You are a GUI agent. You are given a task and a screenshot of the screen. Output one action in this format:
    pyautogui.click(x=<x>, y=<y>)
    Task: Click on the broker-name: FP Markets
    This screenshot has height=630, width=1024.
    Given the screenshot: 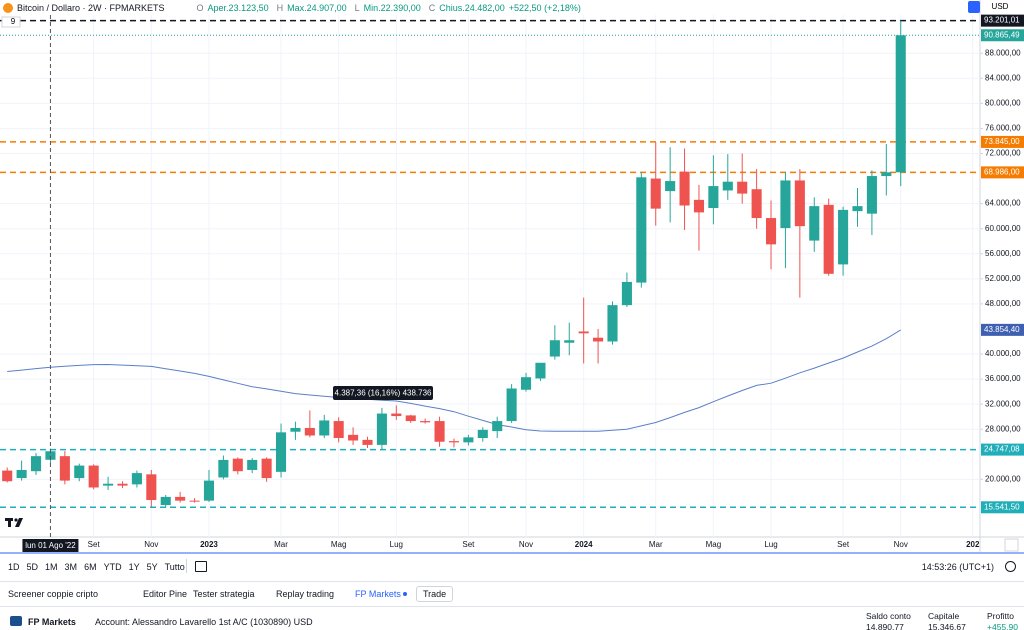 What is the action you would take?
    pyautogui.click(x=52, y=622)
    